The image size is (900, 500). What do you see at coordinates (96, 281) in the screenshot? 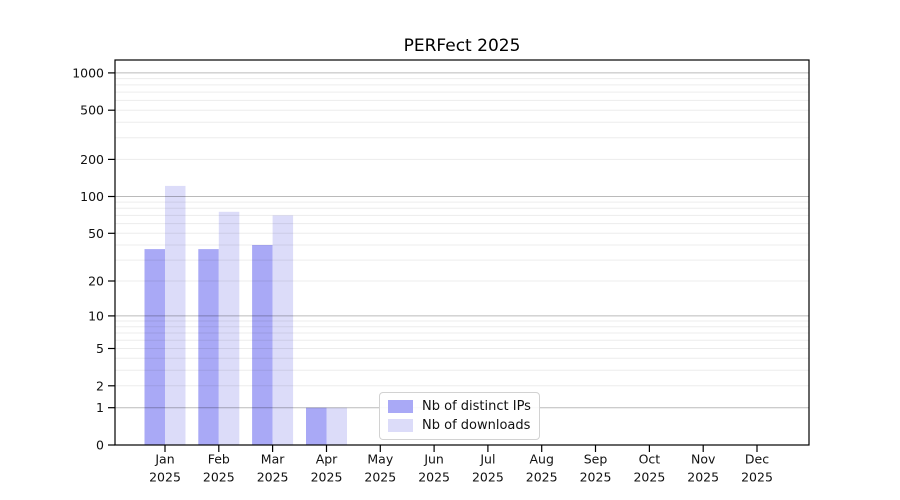
I see `y-tick-label: 20` at bounding box center [96, 281].